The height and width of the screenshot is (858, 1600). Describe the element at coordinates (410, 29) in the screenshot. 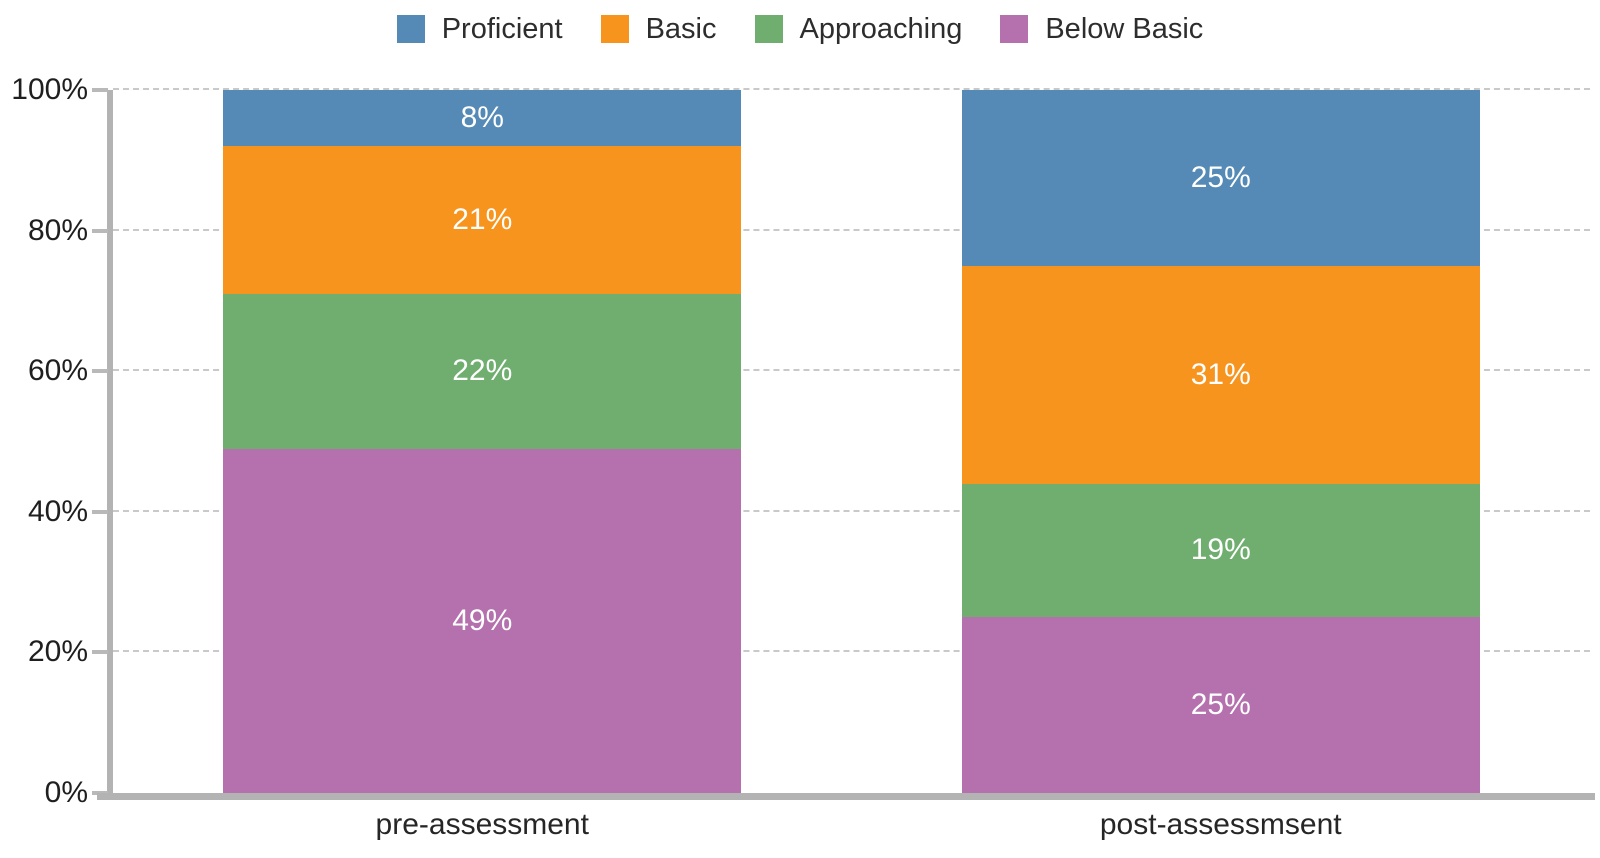

I see `legend-swatch-proficient` at that location.